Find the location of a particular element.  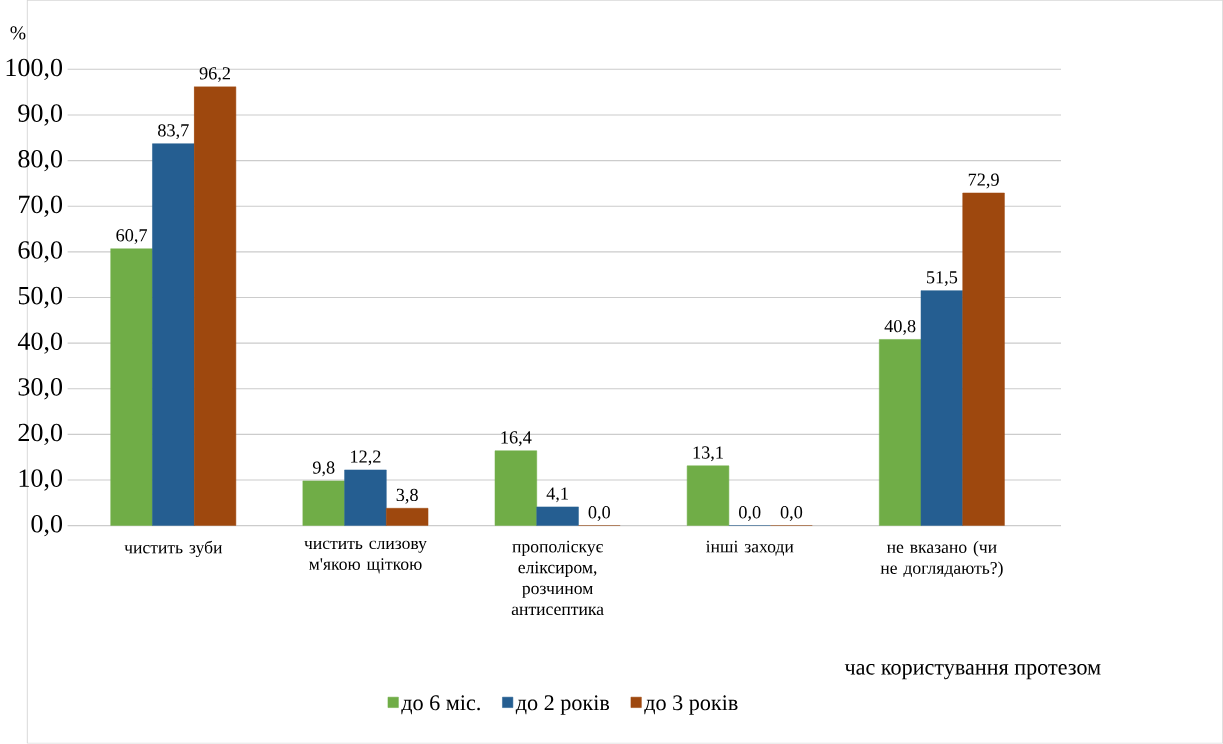

x-tick-label: інші заходи is located at coordinates (750, 548).